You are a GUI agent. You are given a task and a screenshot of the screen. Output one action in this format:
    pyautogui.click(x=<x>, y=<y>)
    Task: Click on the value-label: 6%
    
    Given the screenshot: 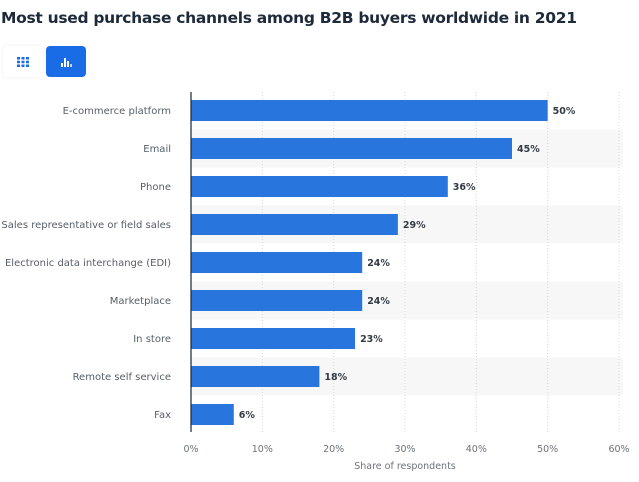 What is the action you would take?
    pyautogui.click(x=247, y=415)
    